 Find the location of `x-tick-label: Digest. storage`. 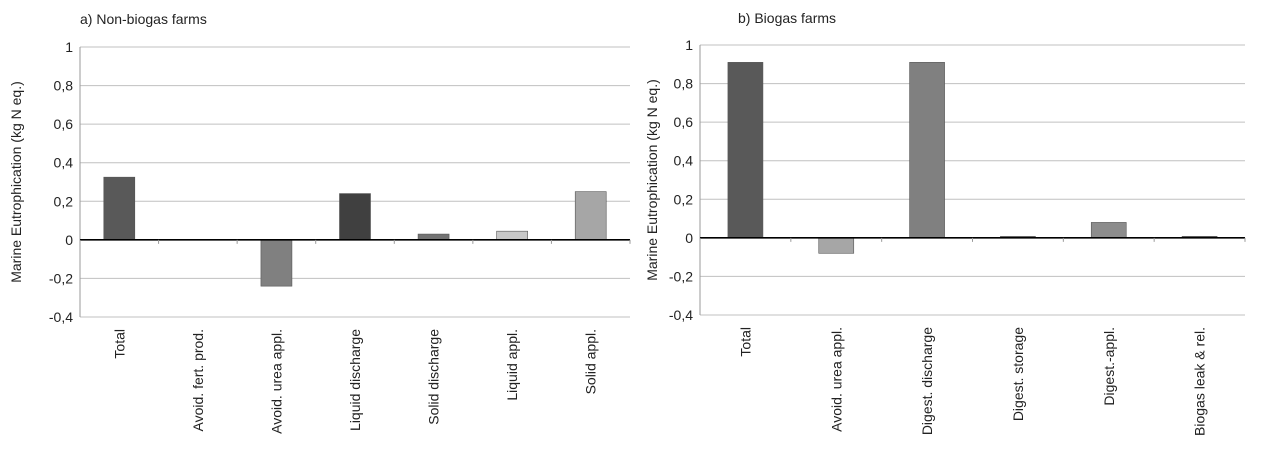

x-tick-label: Digest. storage is located at coordinates (1018, 374).